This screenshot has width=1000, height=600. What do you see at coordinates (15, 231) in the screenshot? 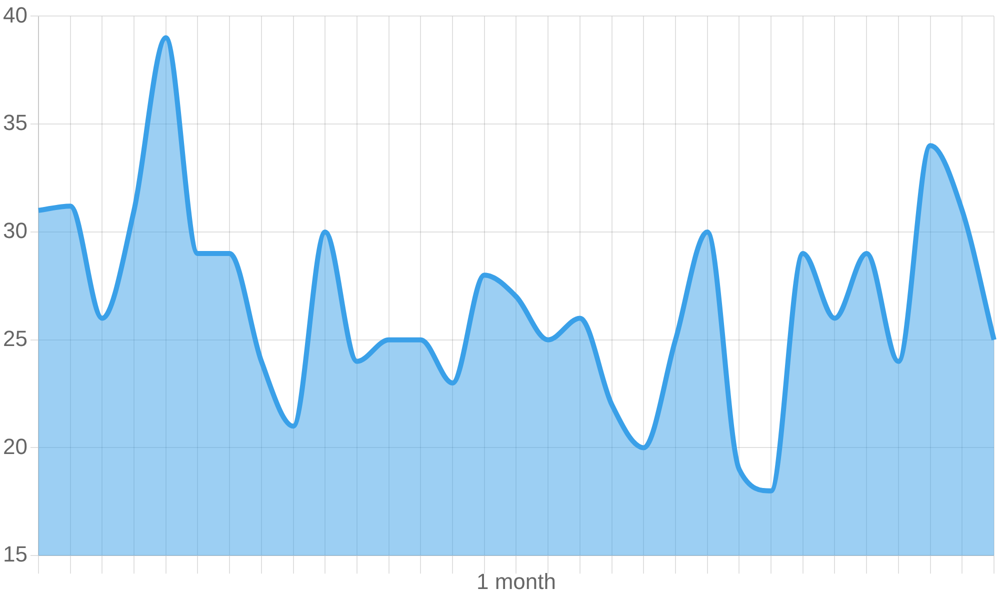
I see `y-tick-label: 30` at bounding box center [15, 231].